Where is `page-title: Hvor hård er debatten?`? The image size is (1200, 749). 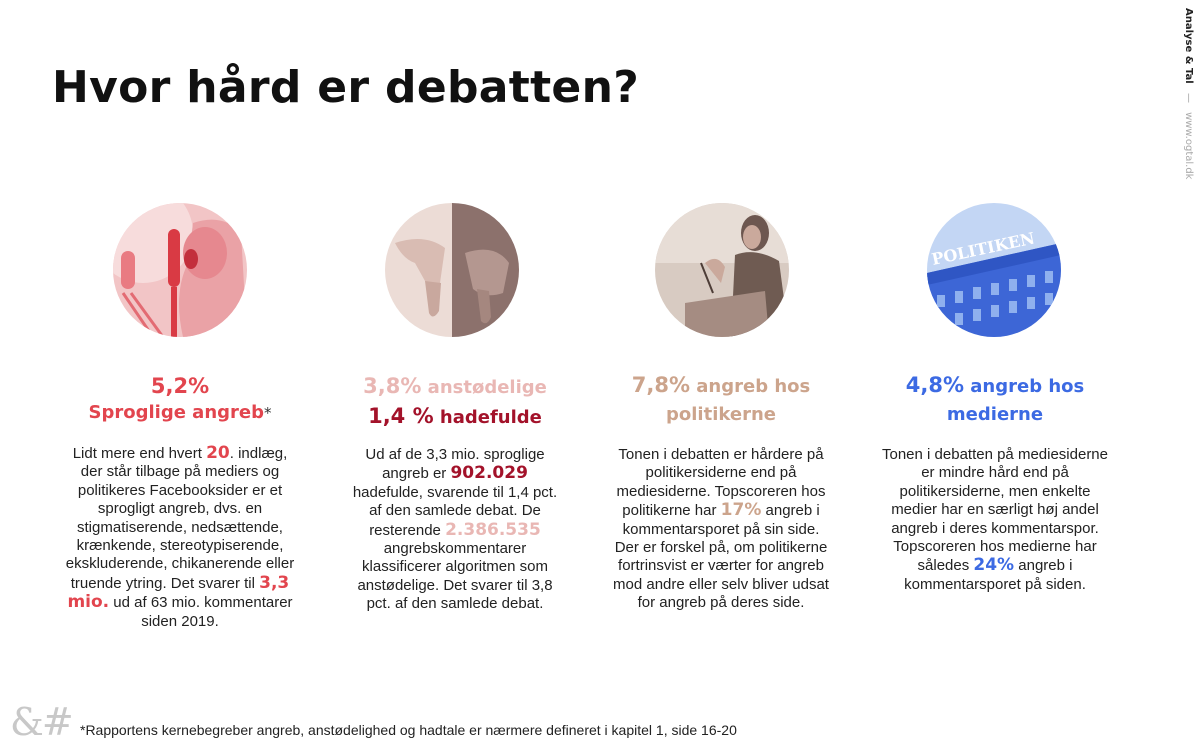 page-title: Hvor hård er debatten? is located at coordinates (346, 87).